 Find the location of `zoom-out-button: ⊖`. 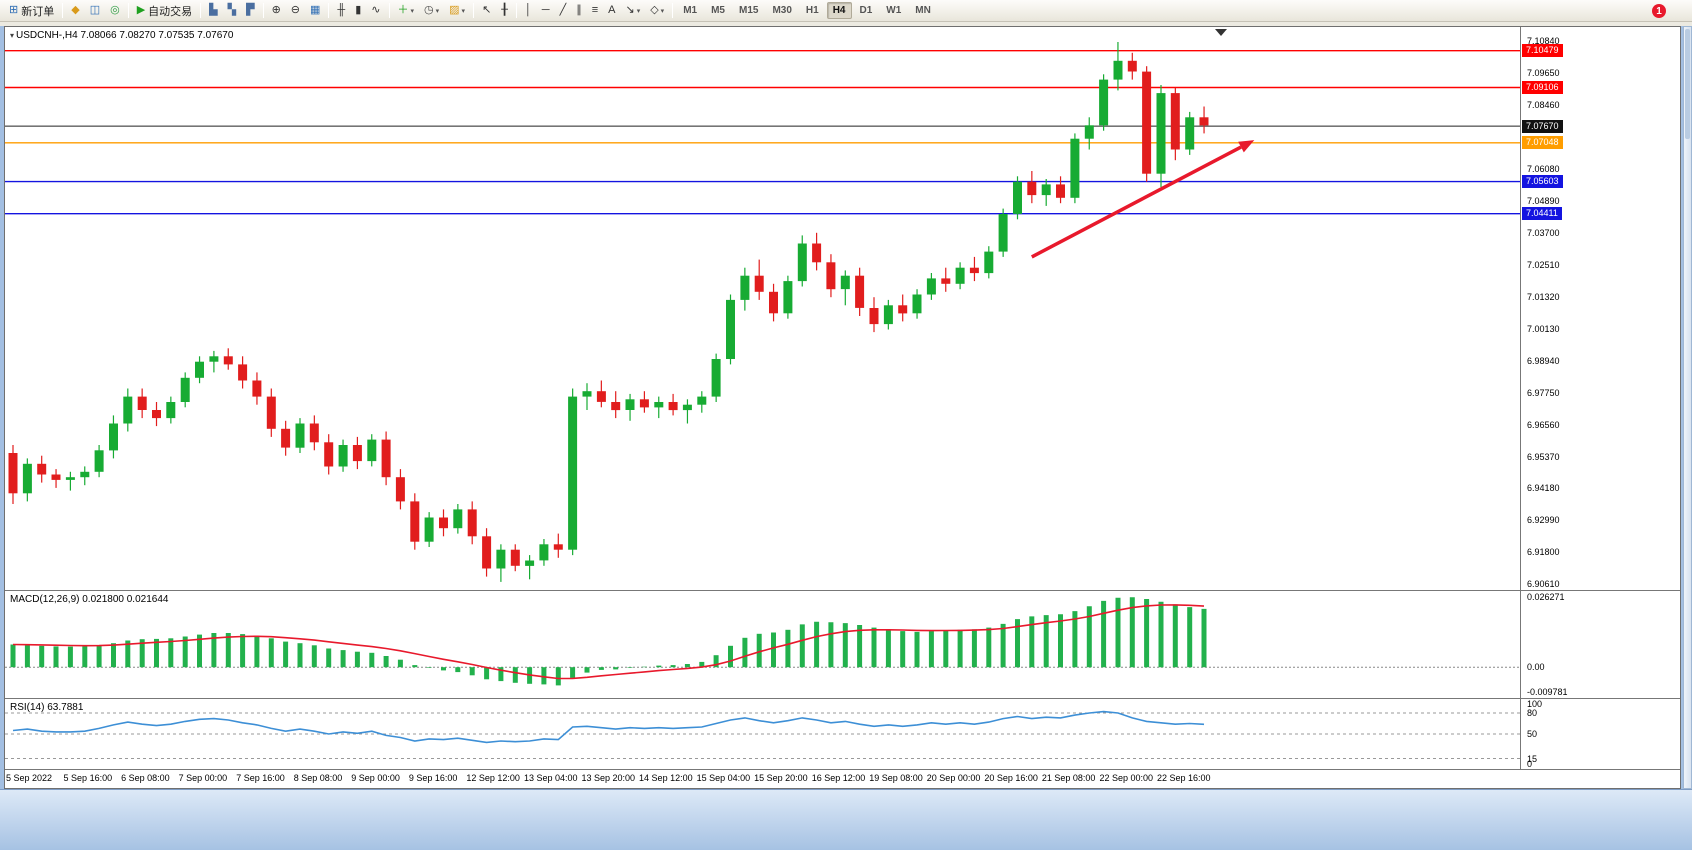

zoom-out-button: ⊖ is located at coordinates (295, 11).